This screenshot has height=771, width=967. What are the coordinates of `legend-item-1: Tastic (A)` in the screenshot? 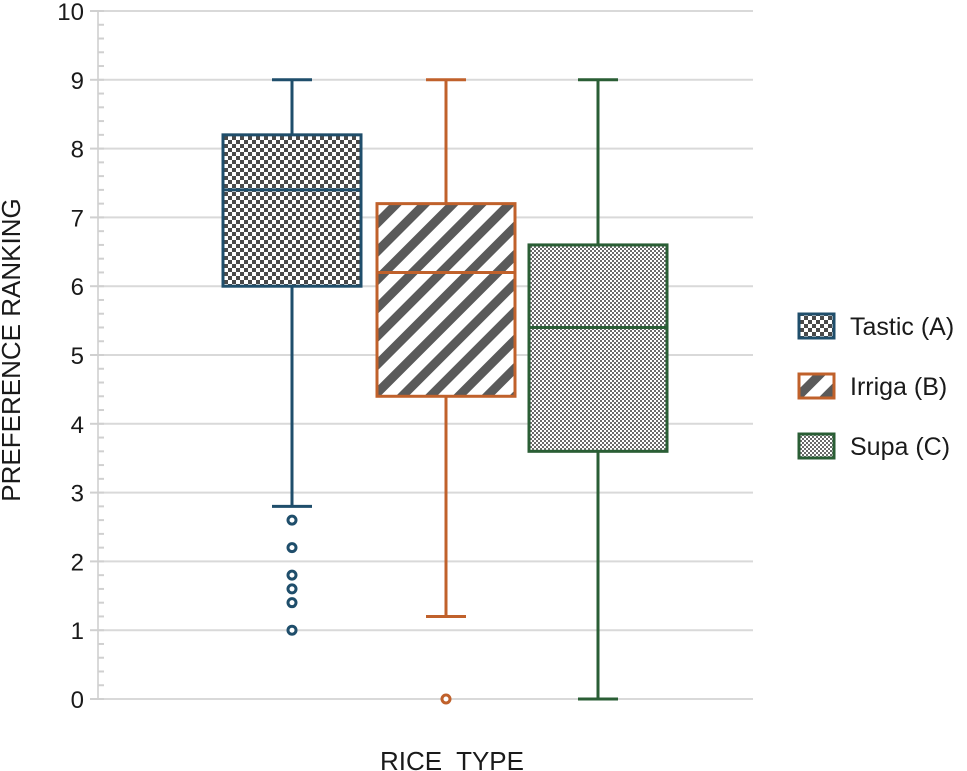 It's located at (875, 326).